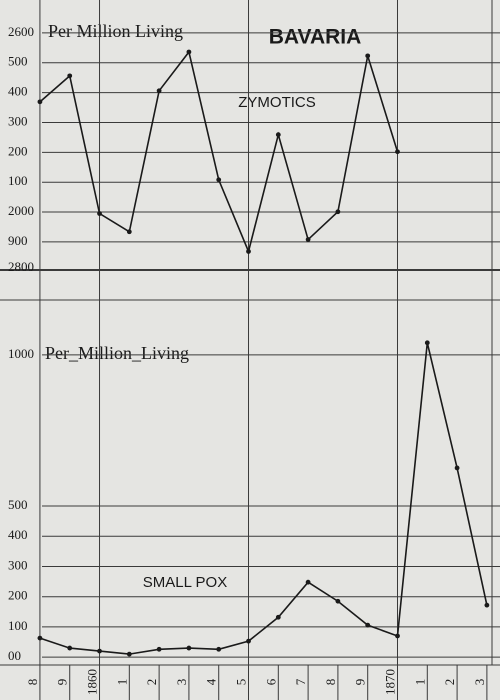  Describe the element at coordinates (14, 655) in the screenshot. I see `y-tick-label: 00` at that location.